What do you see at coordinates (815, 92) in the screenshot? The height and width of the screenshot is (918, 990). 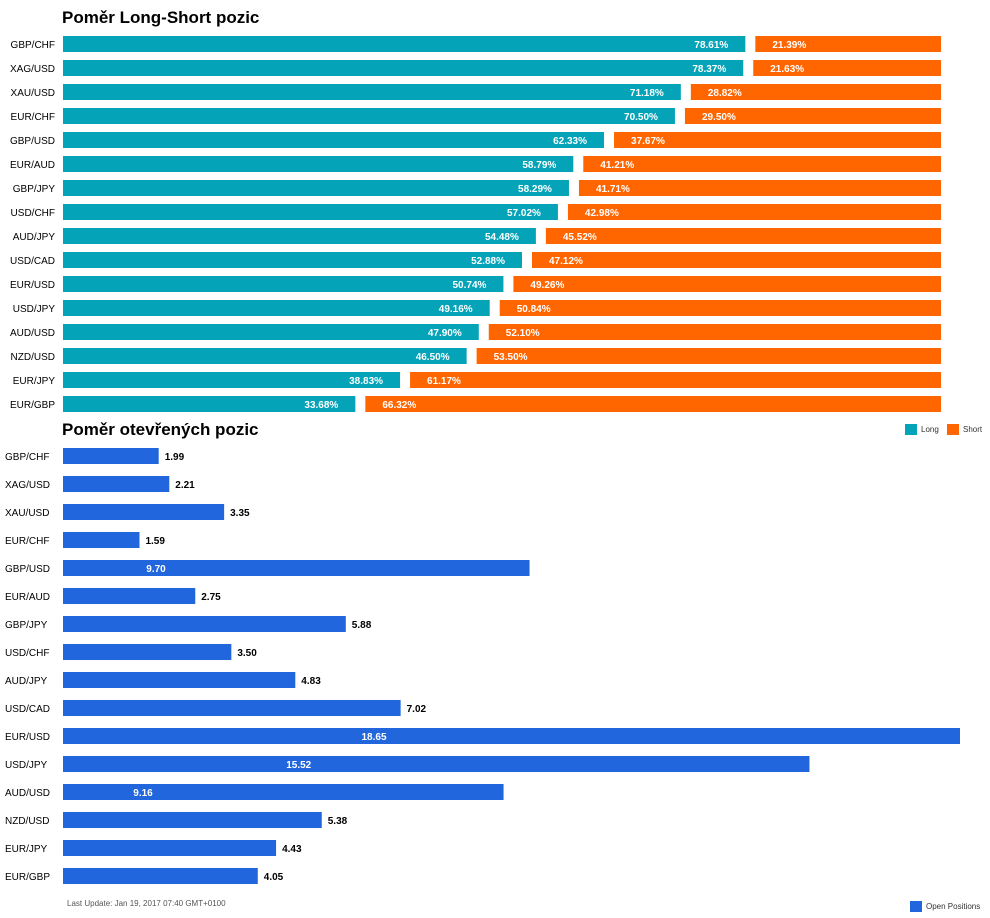 I see `short-bar-xau-usd` at bounding box center [815, 92].